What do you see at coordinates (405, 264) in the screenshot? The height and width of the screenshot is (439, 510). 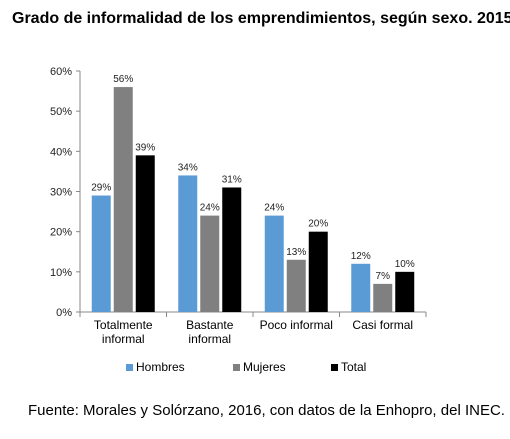 I see `data-label: 10%` at bounding box center [405, 264].